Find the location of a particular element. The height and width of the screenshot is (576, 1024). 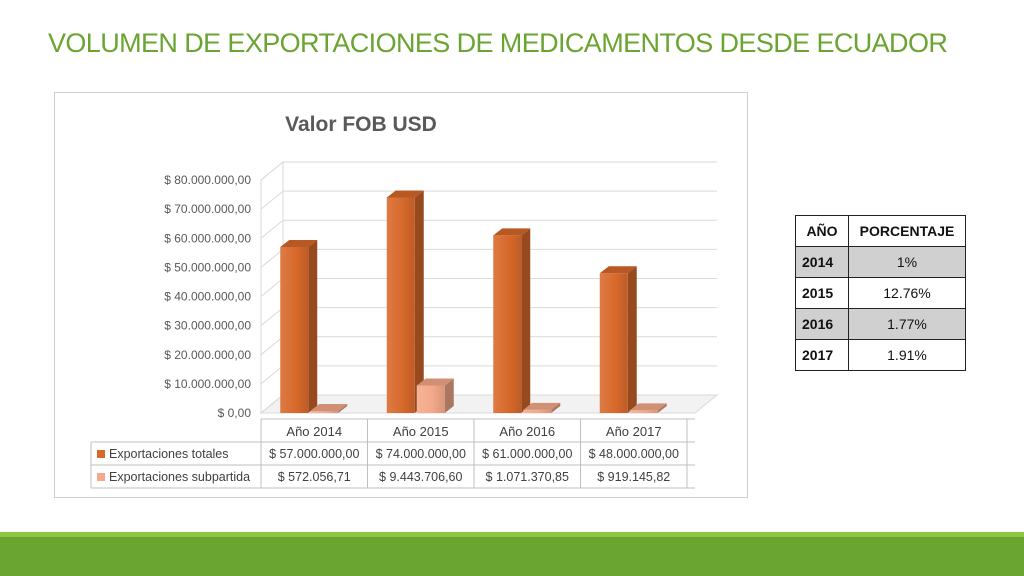

table-row: 2016 1.77% is located at coordinates (880, 324).